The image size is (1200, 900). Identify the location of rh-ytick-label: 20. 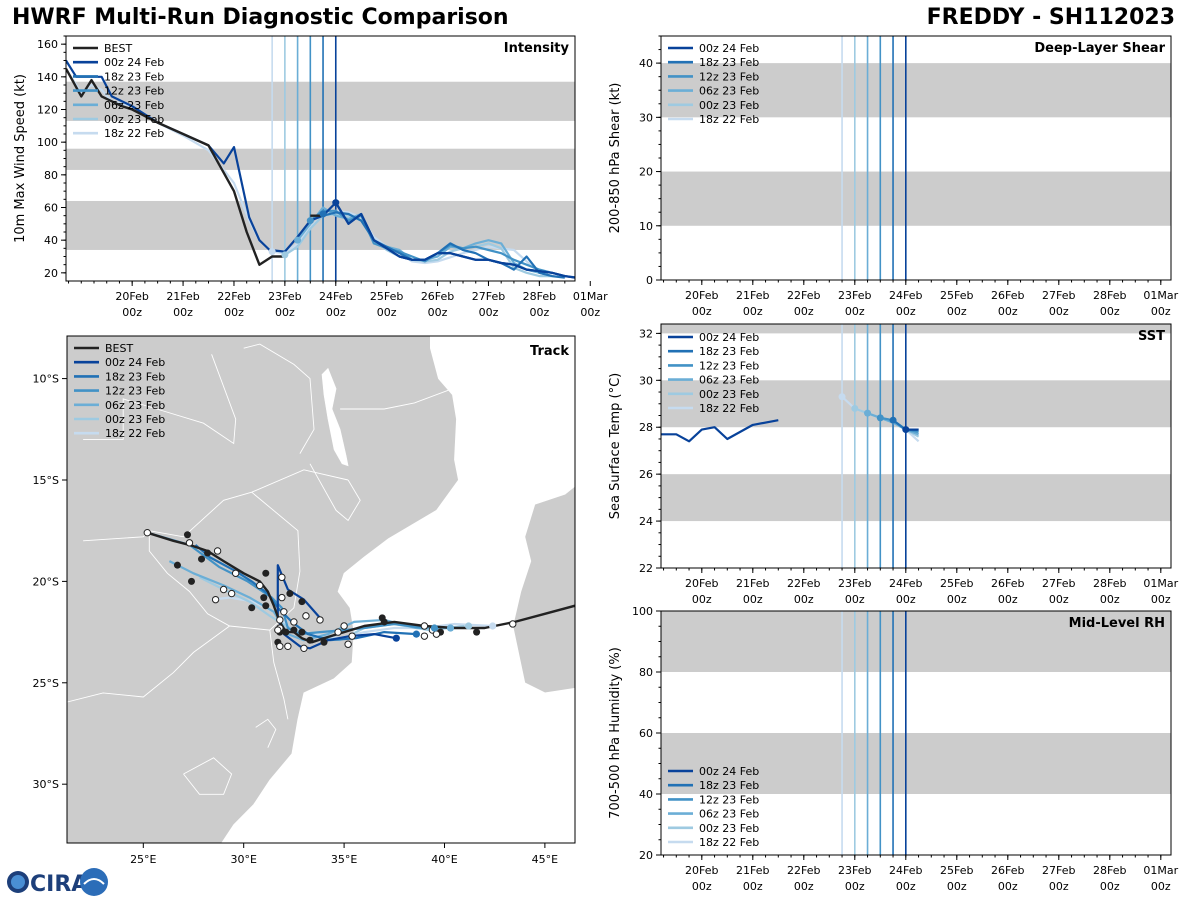
(646, 855).